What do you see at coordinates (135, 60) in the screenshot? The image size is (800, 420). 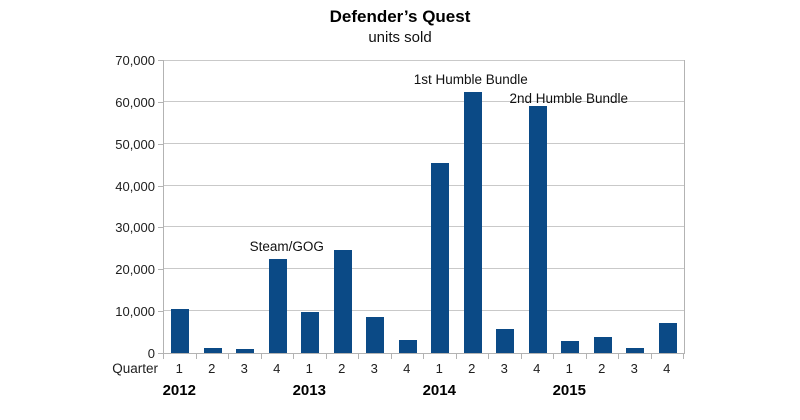 I see `y-tick-label: 70,000` at bounding box center [135, 60].